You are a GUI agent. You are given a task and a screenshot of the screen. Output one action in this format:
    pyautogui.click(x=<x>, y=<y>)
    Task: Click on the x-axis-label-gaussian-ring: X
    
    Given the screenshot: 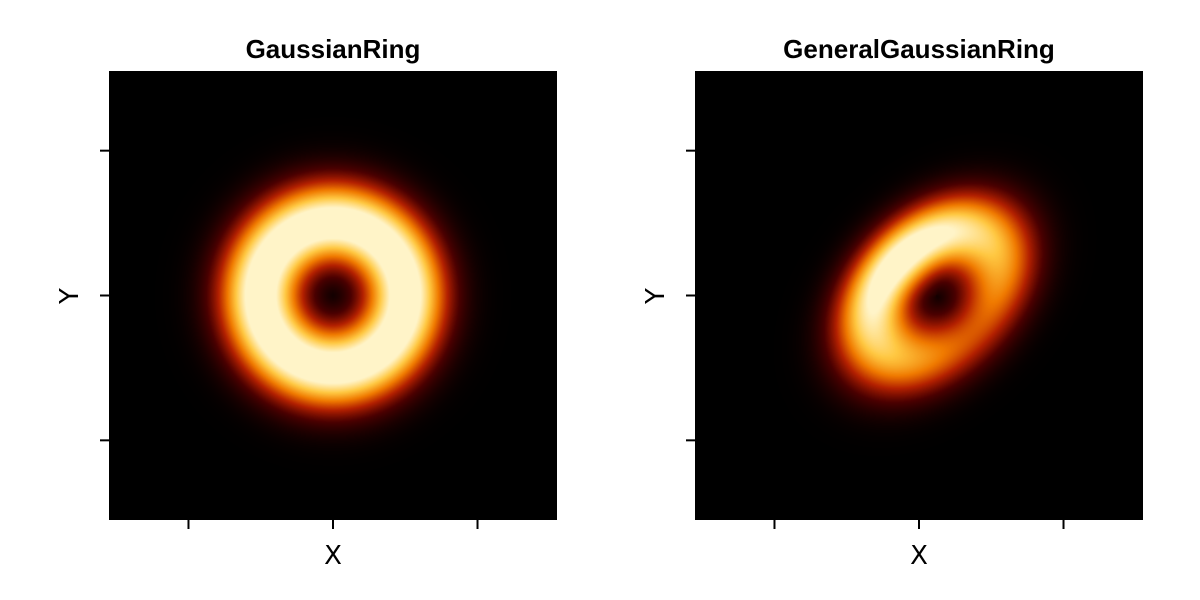 What is the action you would take?
    pyautogui.click(x=333, y=556)
    